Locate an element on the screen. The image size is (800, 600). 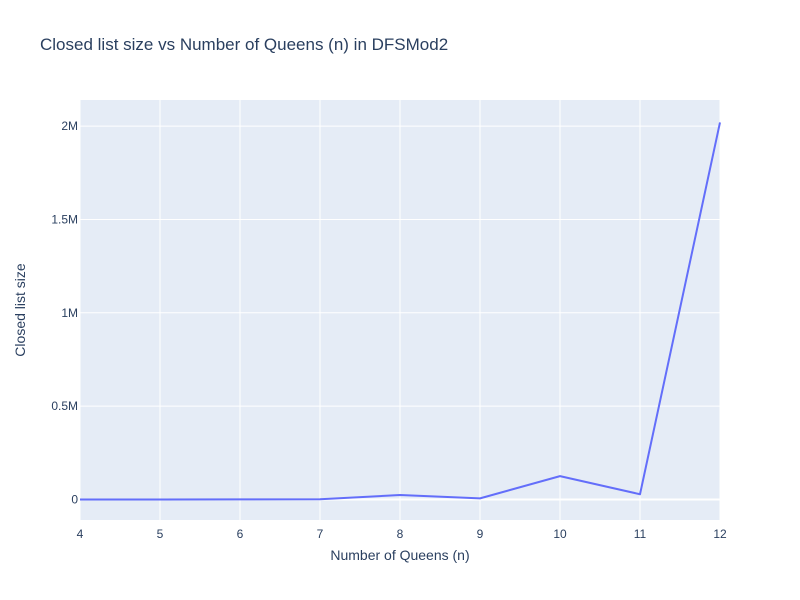
y-tick-label: 2M is located at coordinates (69, 126).